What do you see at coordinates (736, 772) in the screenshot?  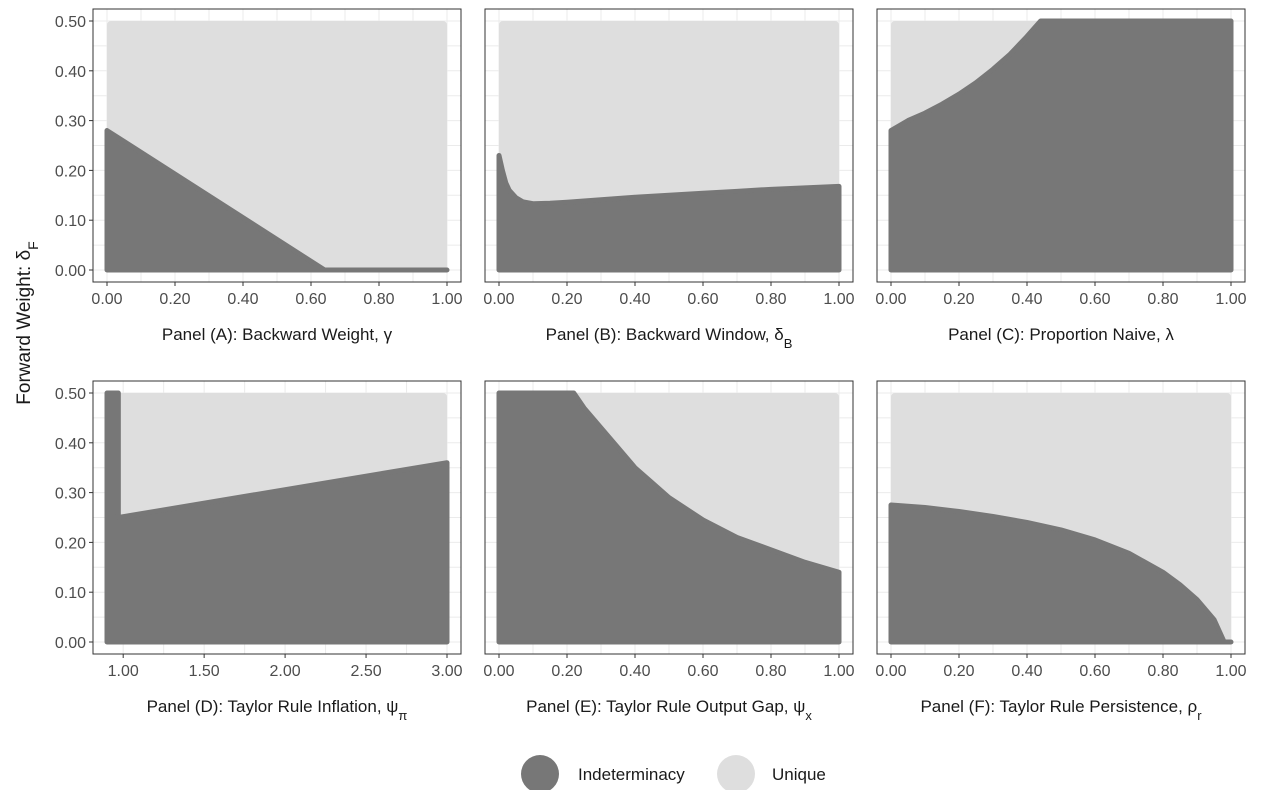 I see `legend-key-unique` at bounding box center [736, 772].